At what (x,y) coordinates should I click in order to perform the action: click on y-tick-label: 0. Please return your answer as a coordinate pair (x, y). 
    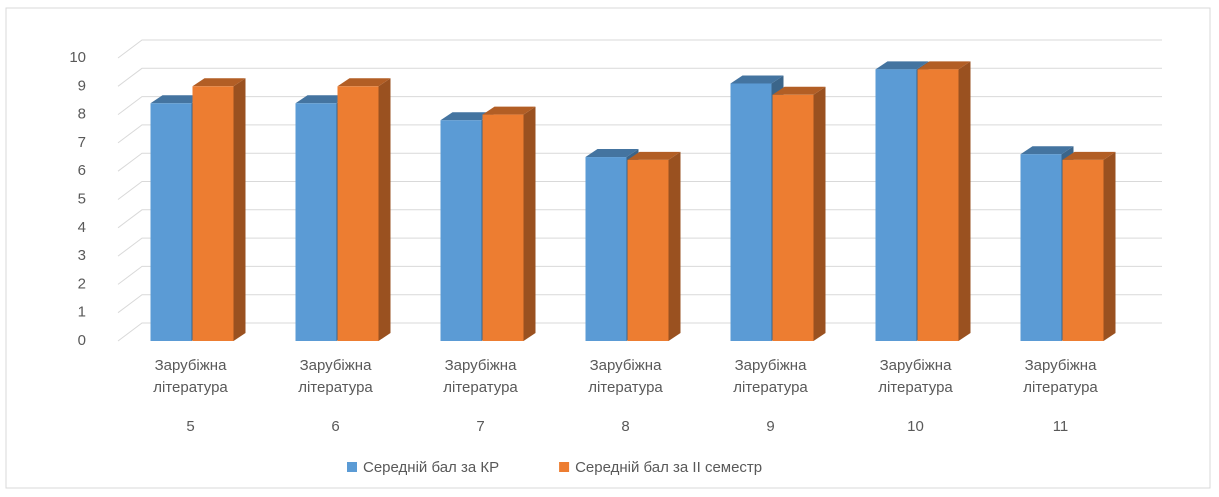
    Looking at the image, I should click on (82, 340).